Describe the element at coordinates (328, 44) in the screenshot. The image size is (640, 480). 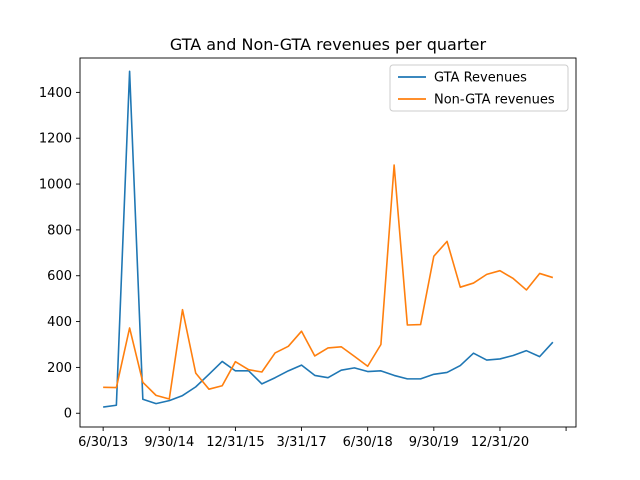
I see `chart-title: GTA and Non-GTA revenues per quarter` at that location.